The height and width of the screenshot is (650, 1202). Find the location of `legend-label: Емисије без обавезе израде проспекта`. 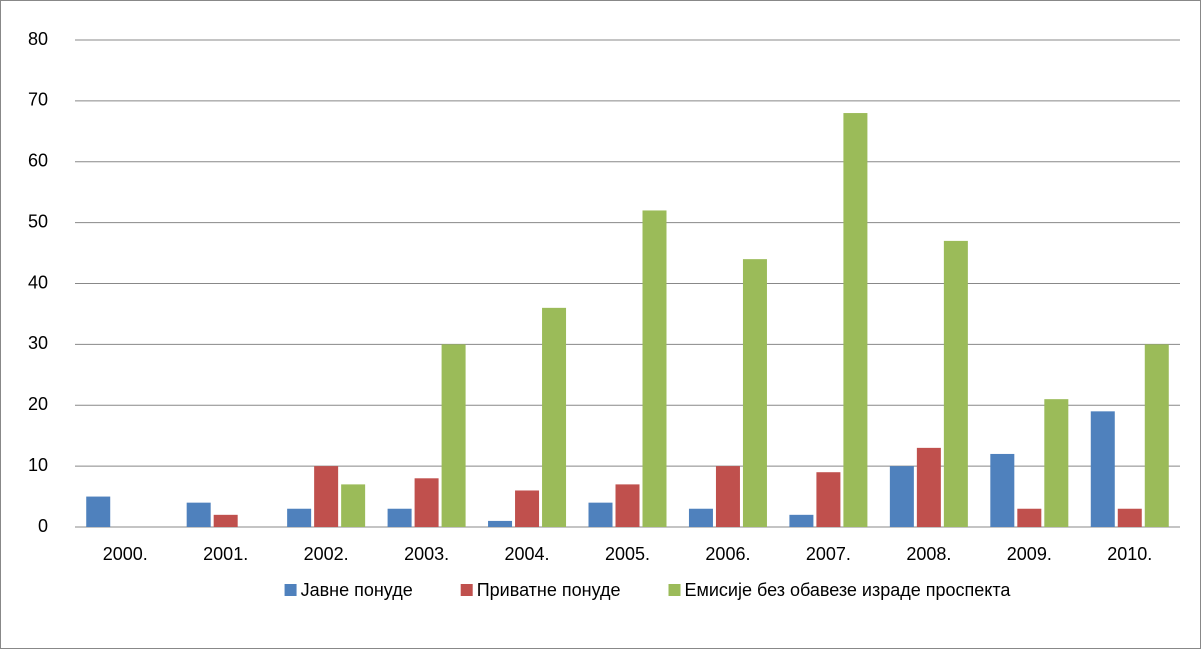

legend-label: Емисије без обавезе израде проспекта is located at coordinates (848, 590).